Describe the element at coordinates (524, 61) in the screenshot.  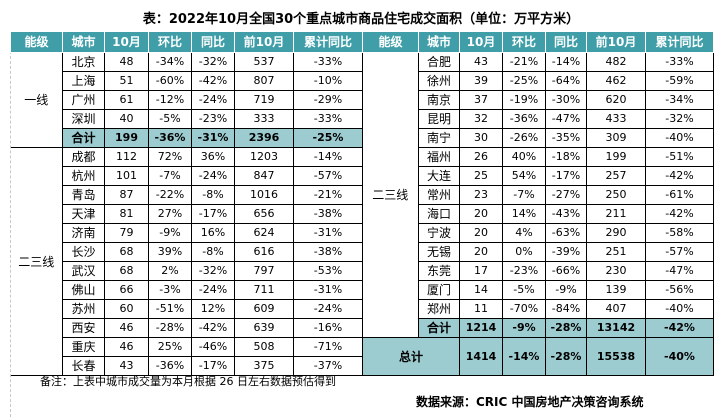
I see `mom-cell: -21%` at that location.